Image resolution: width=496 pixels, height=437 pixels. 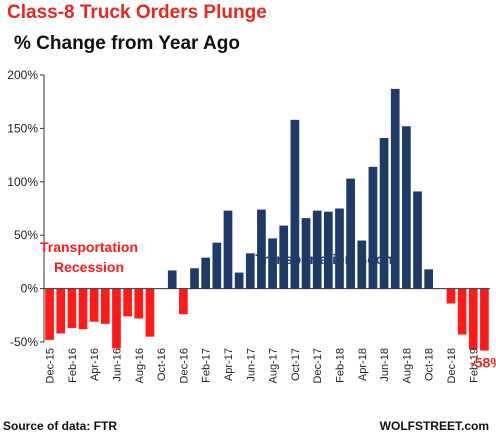 What do you see at coordinates (363, 364) in the screenshot?
I see `x-tick-label: Apr-18` at bounding box center [363, 364].